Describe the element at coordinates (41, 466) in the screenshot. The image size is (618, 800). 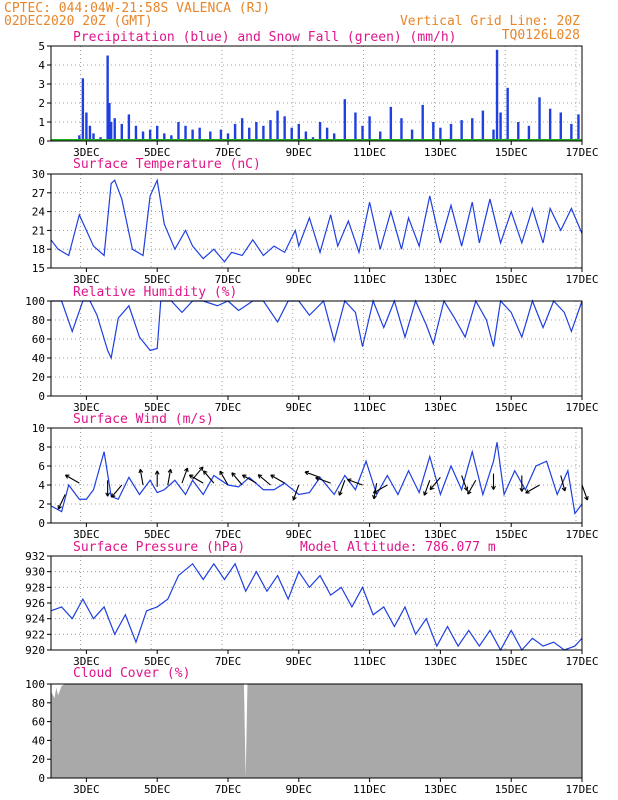
I see `y-tick-label: 6` at that location.